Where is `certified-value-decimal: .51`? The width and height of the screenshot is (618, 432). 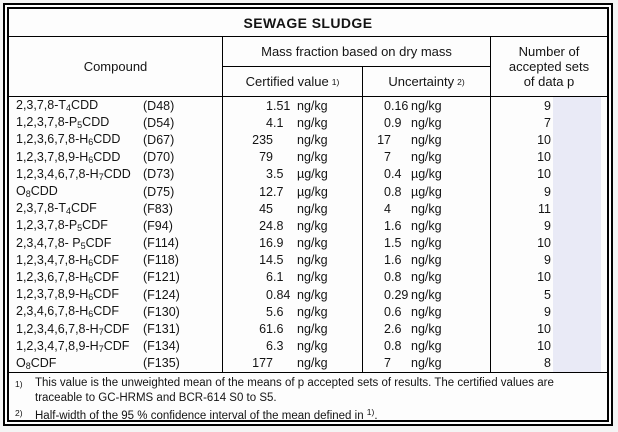
certified-value-decimal: .51 is located at coordinates (282, 105).